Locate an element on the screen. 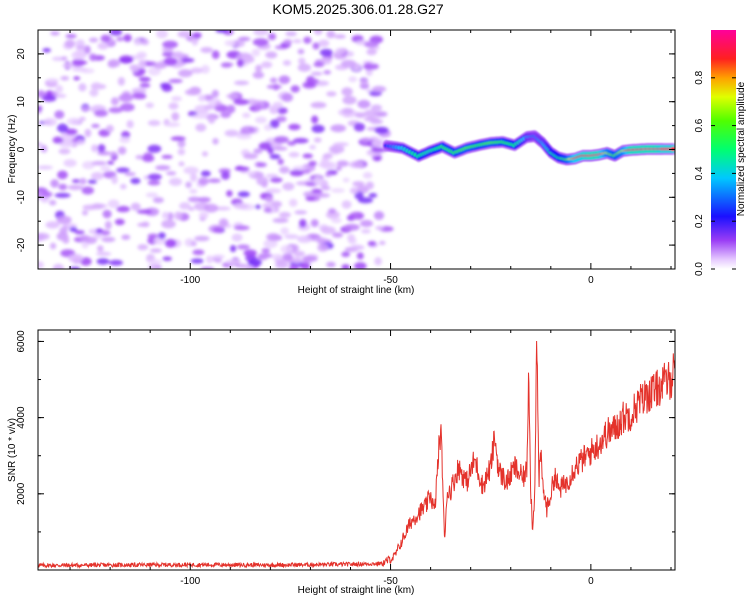 Image resolution: width=750 pixels, height=605 pixels. x-tick-label: 0 is located at coordinates (591, 280).